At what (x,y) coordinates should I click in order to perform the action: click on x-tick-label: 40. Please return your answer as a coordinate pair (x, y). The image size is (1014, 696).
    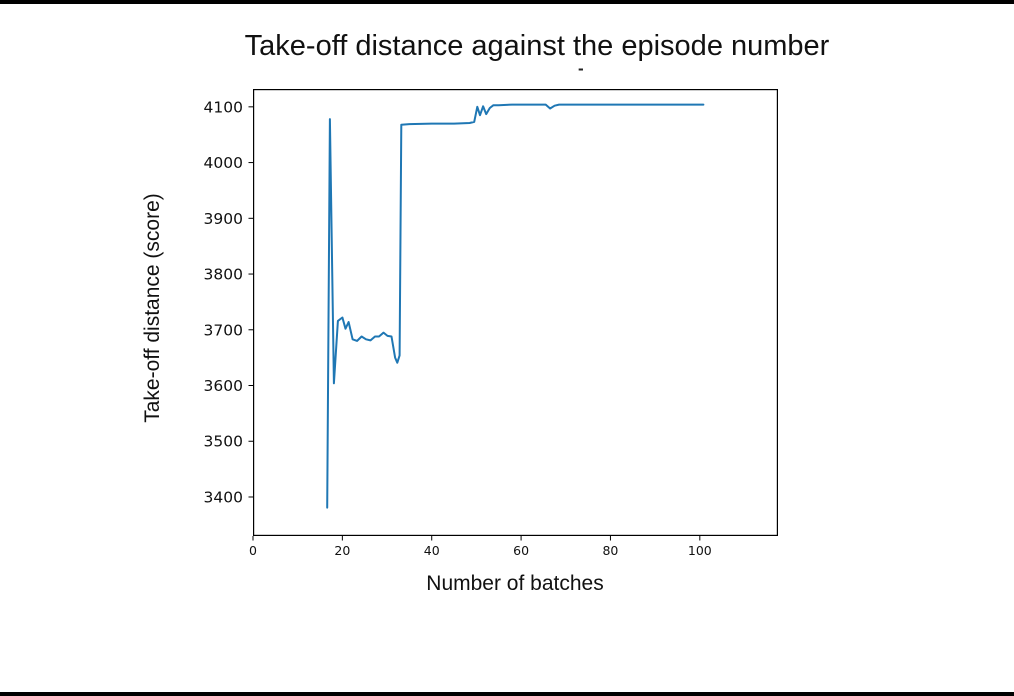
    Looking at the image, I should click on (432, 550).